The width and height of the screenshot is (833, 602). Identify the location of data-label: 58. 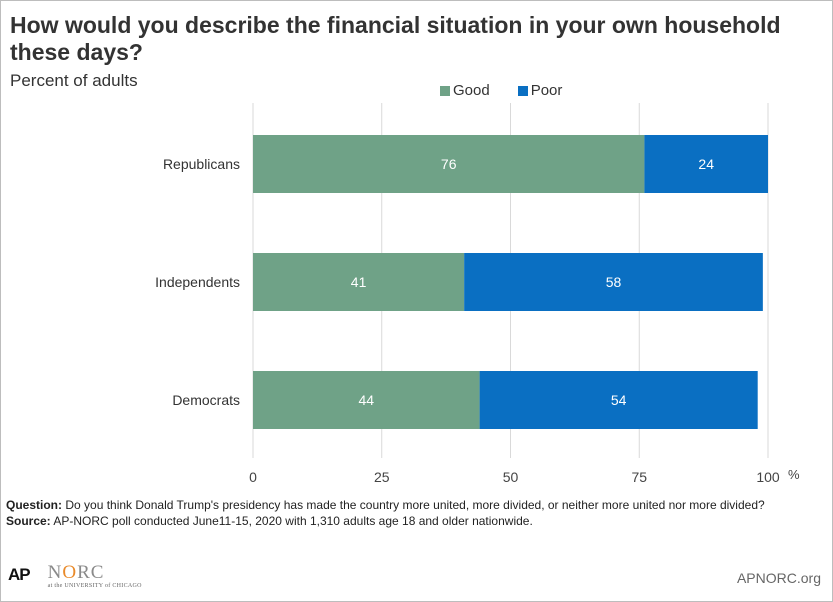
(614, 282).